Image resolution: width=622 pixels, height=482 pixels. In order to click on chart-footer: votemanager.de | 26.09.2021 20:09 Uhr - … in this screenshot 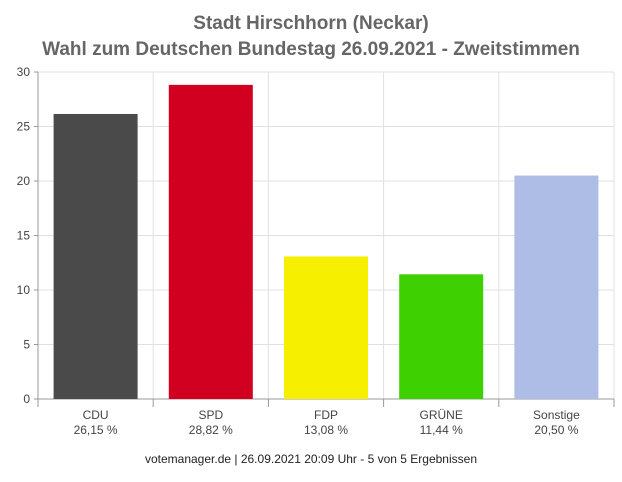, I will do `click(311, 459)`.